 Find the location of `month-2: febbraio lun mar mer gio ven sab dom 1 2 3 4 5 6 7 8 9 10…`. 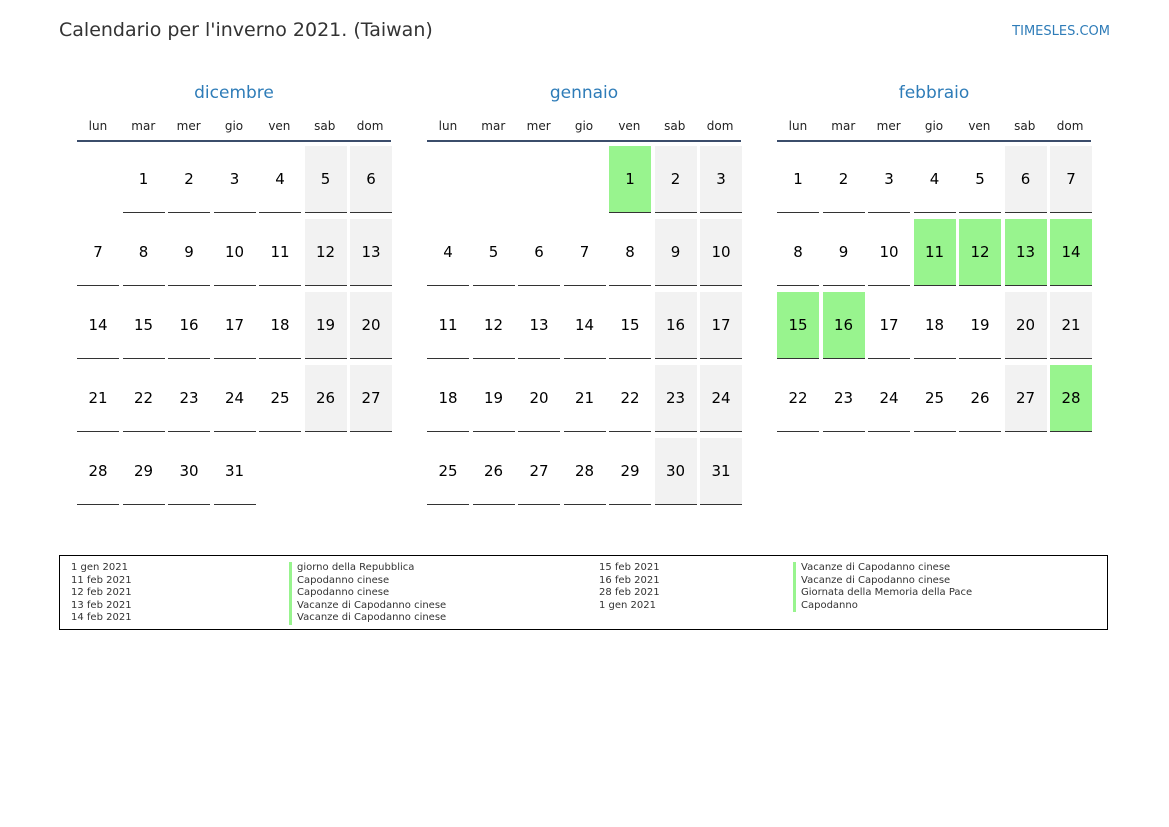

month-2: febbraio lun mar mer gio ven sab dom 1 2 3 4 5 6 7 8 9 10… is located at coordinates (934, 257).